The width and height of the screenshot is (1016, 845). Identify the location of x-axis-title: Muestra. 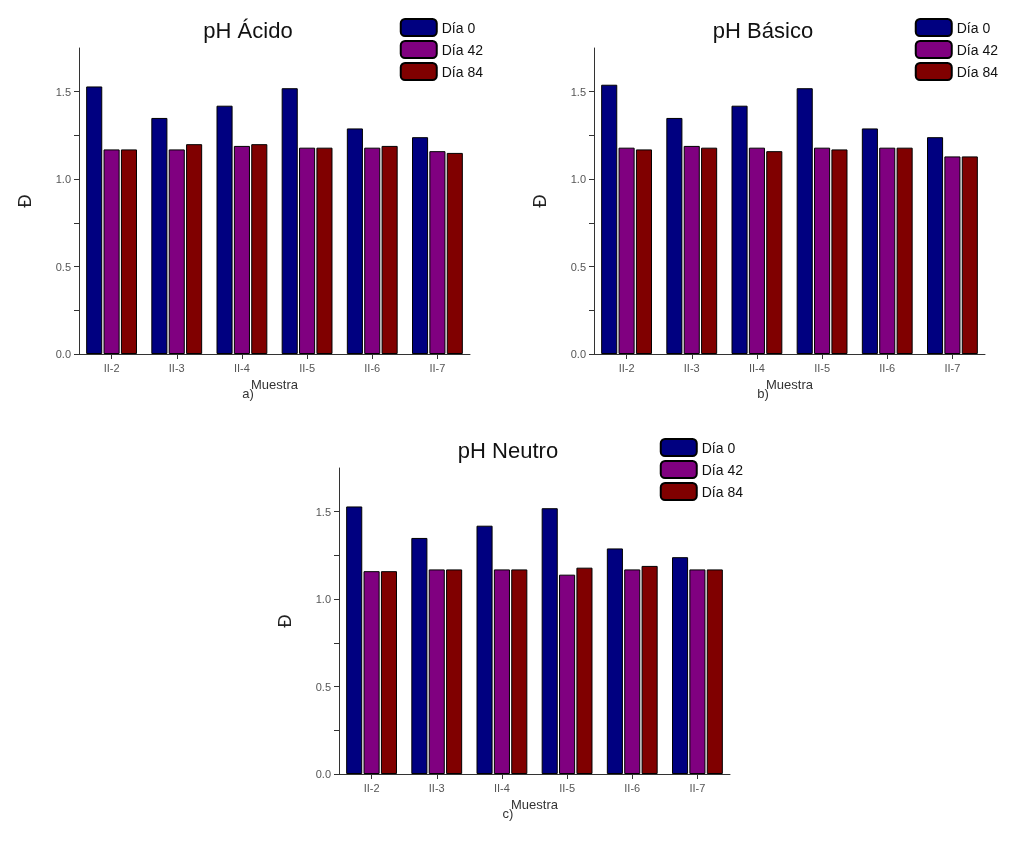
(535, 804).